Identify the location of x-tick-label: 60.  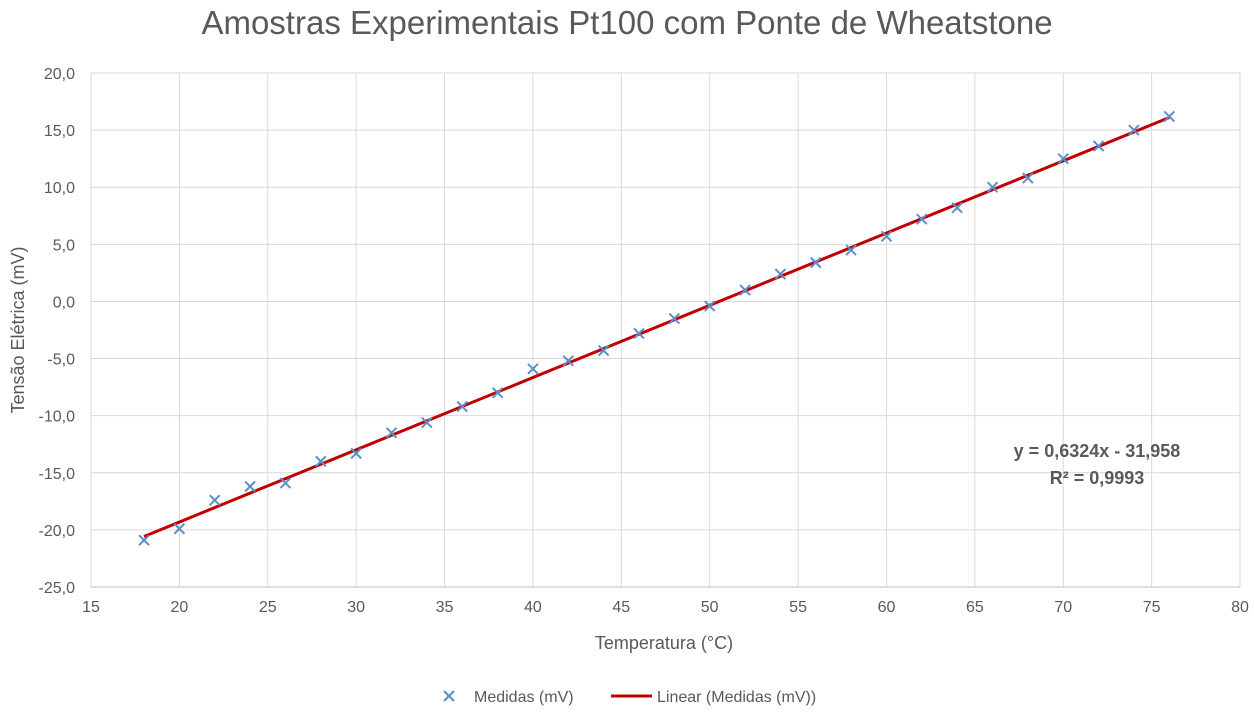
(887, 607).